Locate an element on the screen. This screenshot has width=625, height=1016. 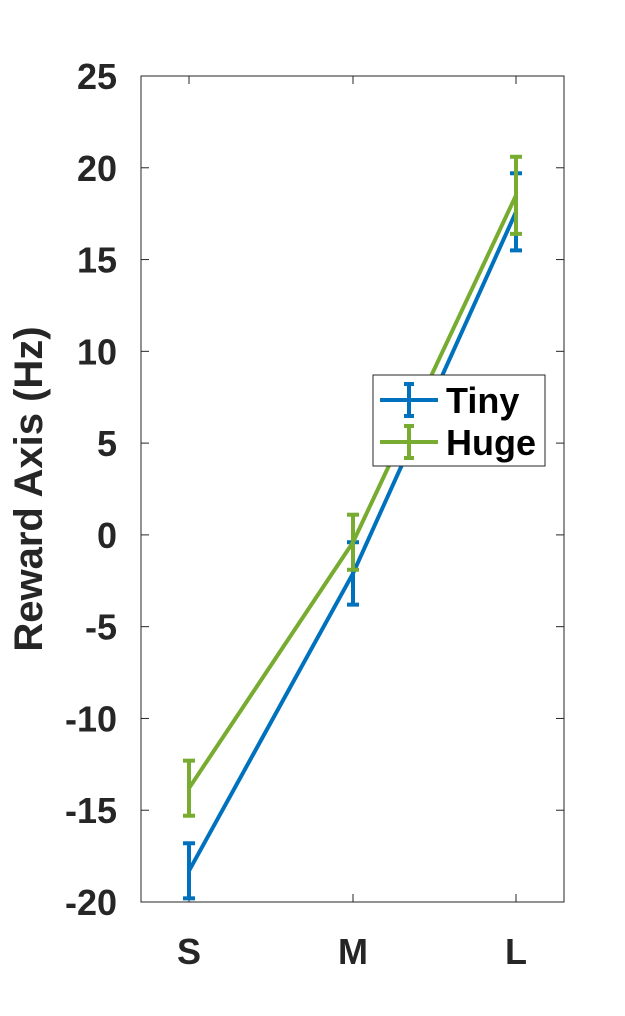
x-tick-label: M is located at coordinates (353, 951).